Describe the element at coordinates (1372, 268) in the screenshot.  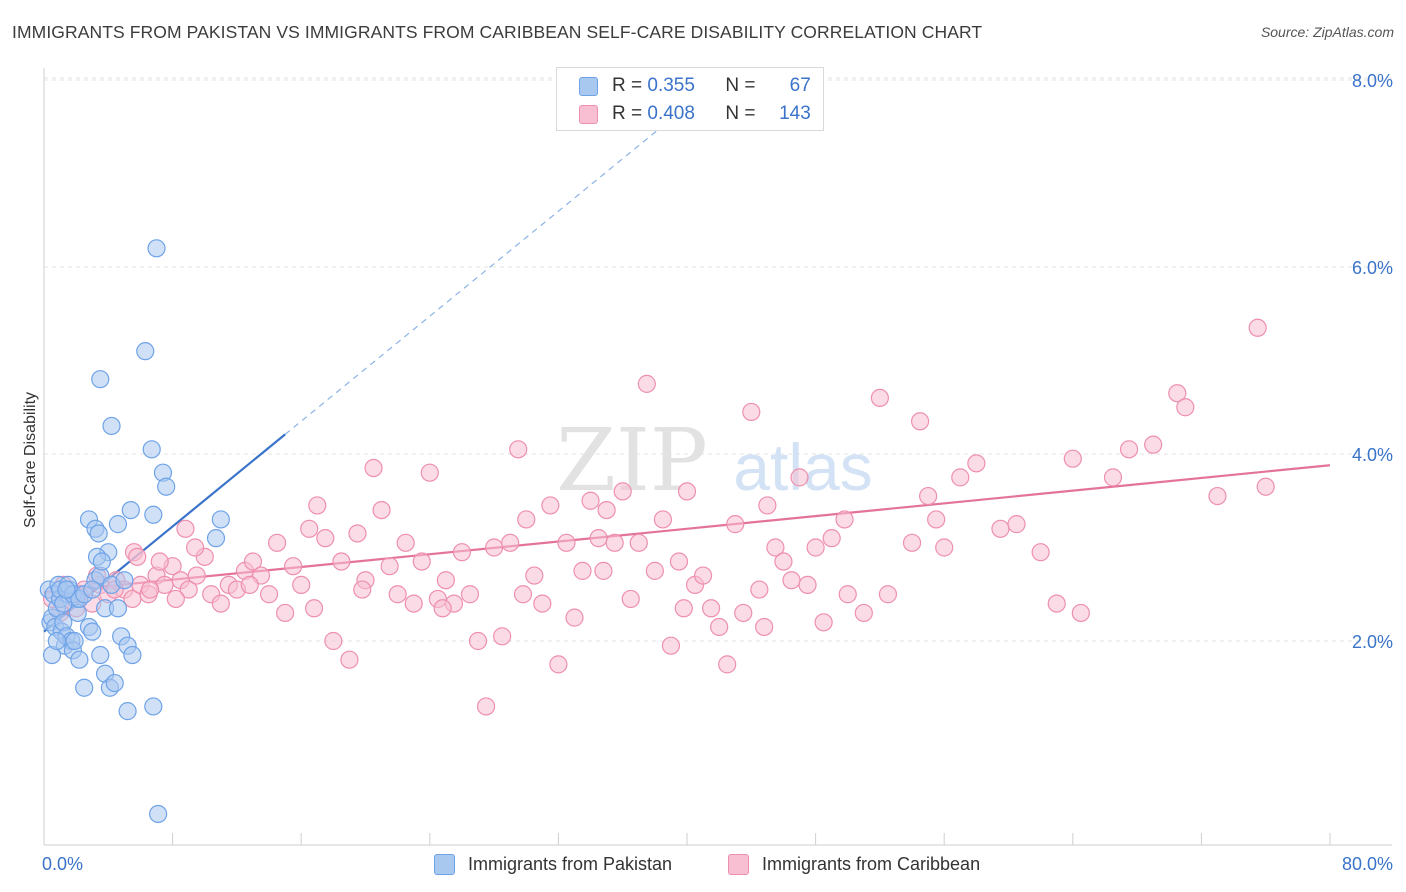
I see `y-tick-label: 6.0%` at that location.